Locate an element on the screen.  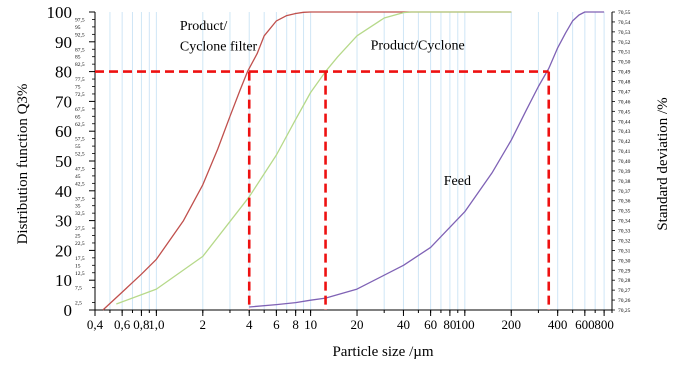
y-minor-tick-label: 37,5 is located at coordinates (80, 199).